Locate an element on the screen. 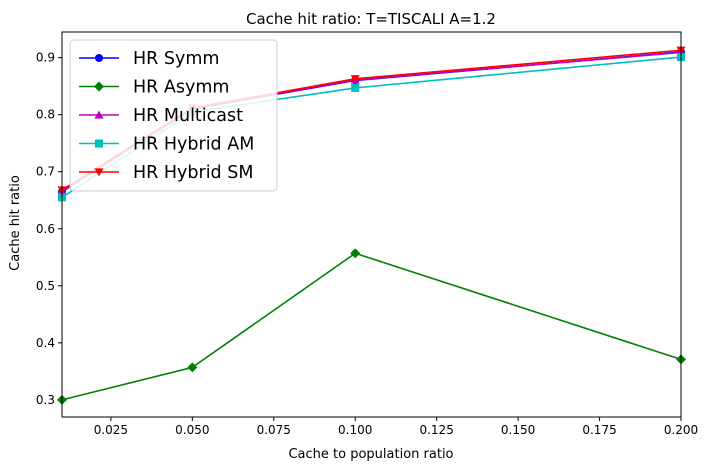 The height and width of the screenshot is (470, 710). legend-label-hr-hybrid-sm: HR Hybrid SM is located at coordinates (193, 173).